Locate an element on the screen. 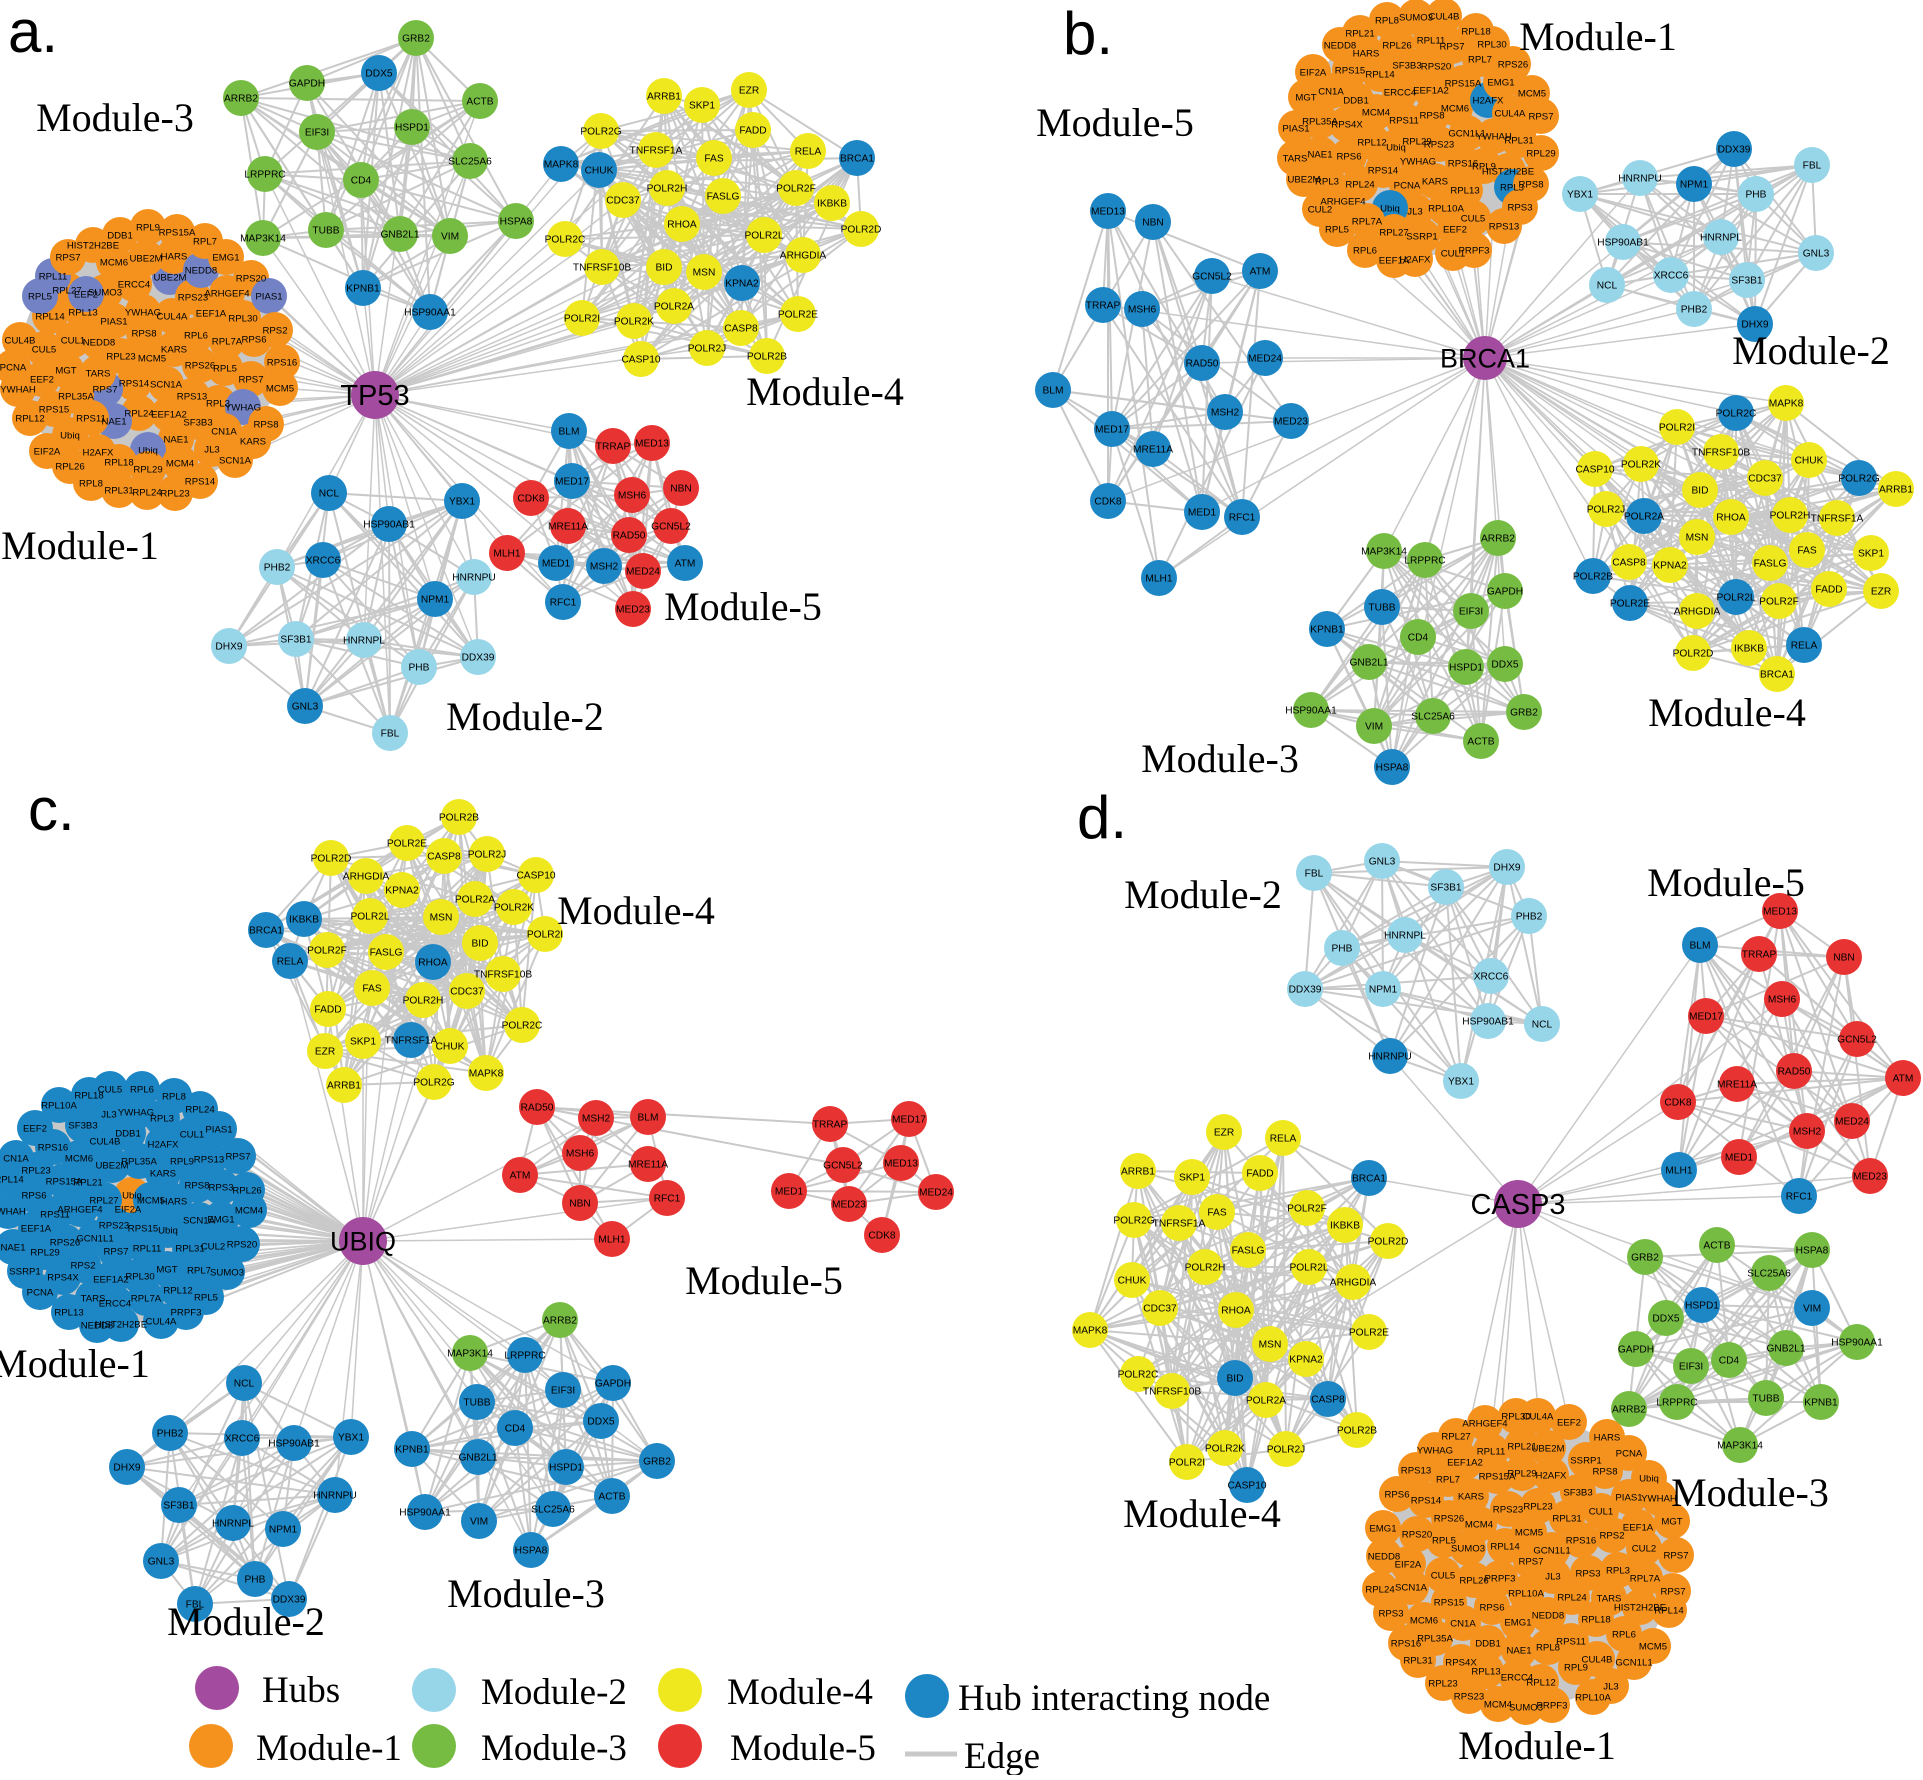 Image resolution: width=1923 pixels, height=1780 pixels. svg-text: PCNA is located at coordinates (1629, 1453).